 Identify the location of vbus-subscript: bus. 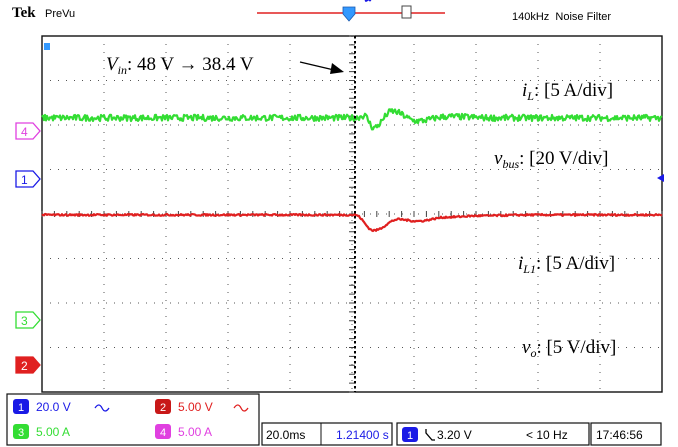
(510, 164).